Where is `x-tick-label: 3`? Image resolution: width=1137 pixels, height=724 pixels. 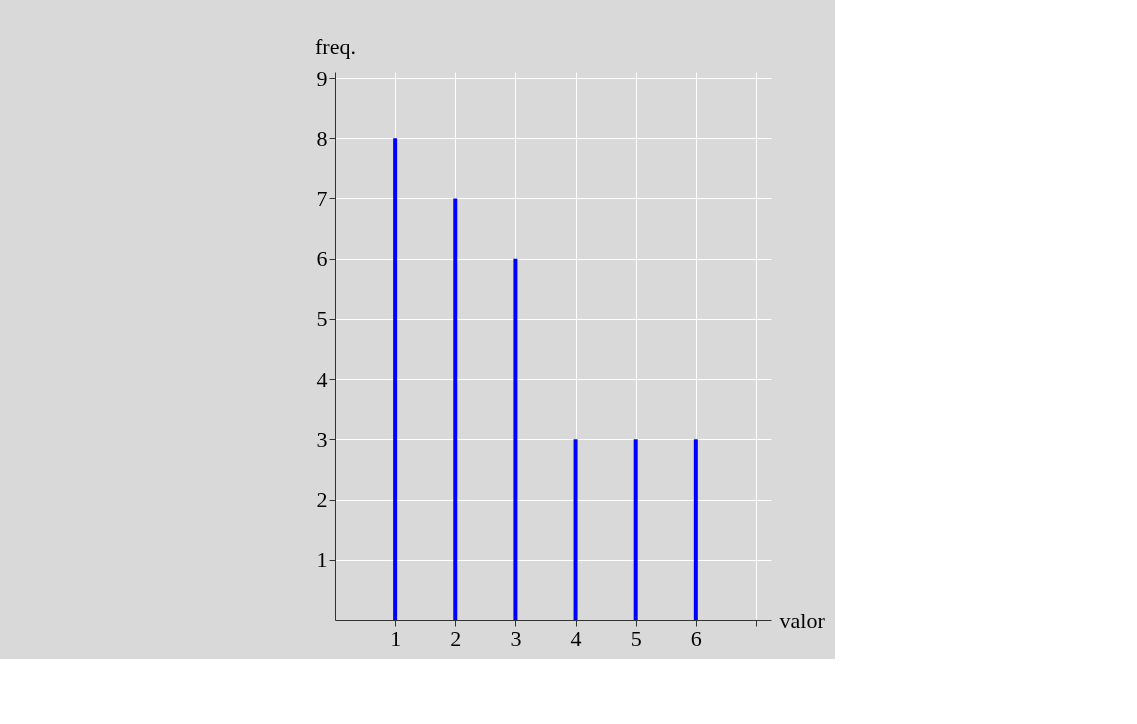 x-tick-label: 3 is located at coordinates (516, 638).